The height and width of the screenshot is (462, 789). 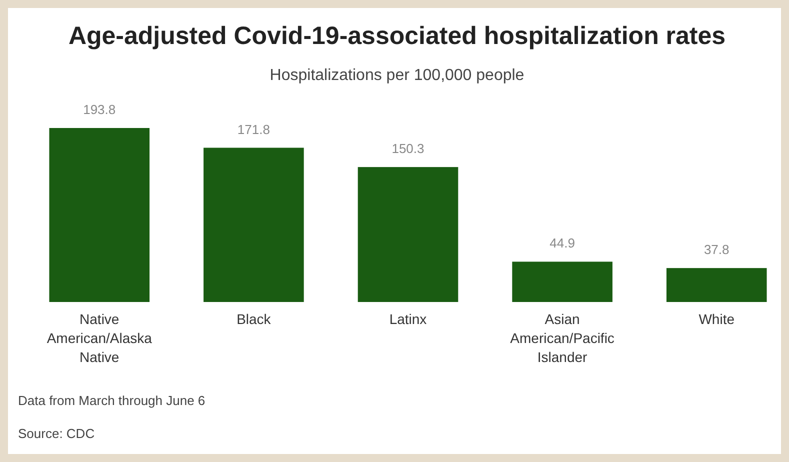 I want to click on source-note: Source: CDC, so click(x=56, y=433).